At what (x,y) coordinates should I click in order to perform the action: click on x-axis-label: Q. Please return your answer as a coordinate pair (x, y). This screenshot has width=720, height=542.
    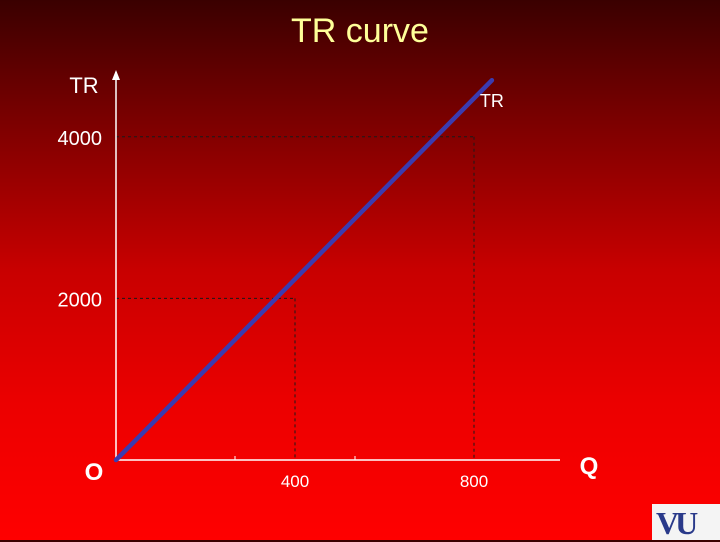
    Looking at the image, I should click on (589, 466).